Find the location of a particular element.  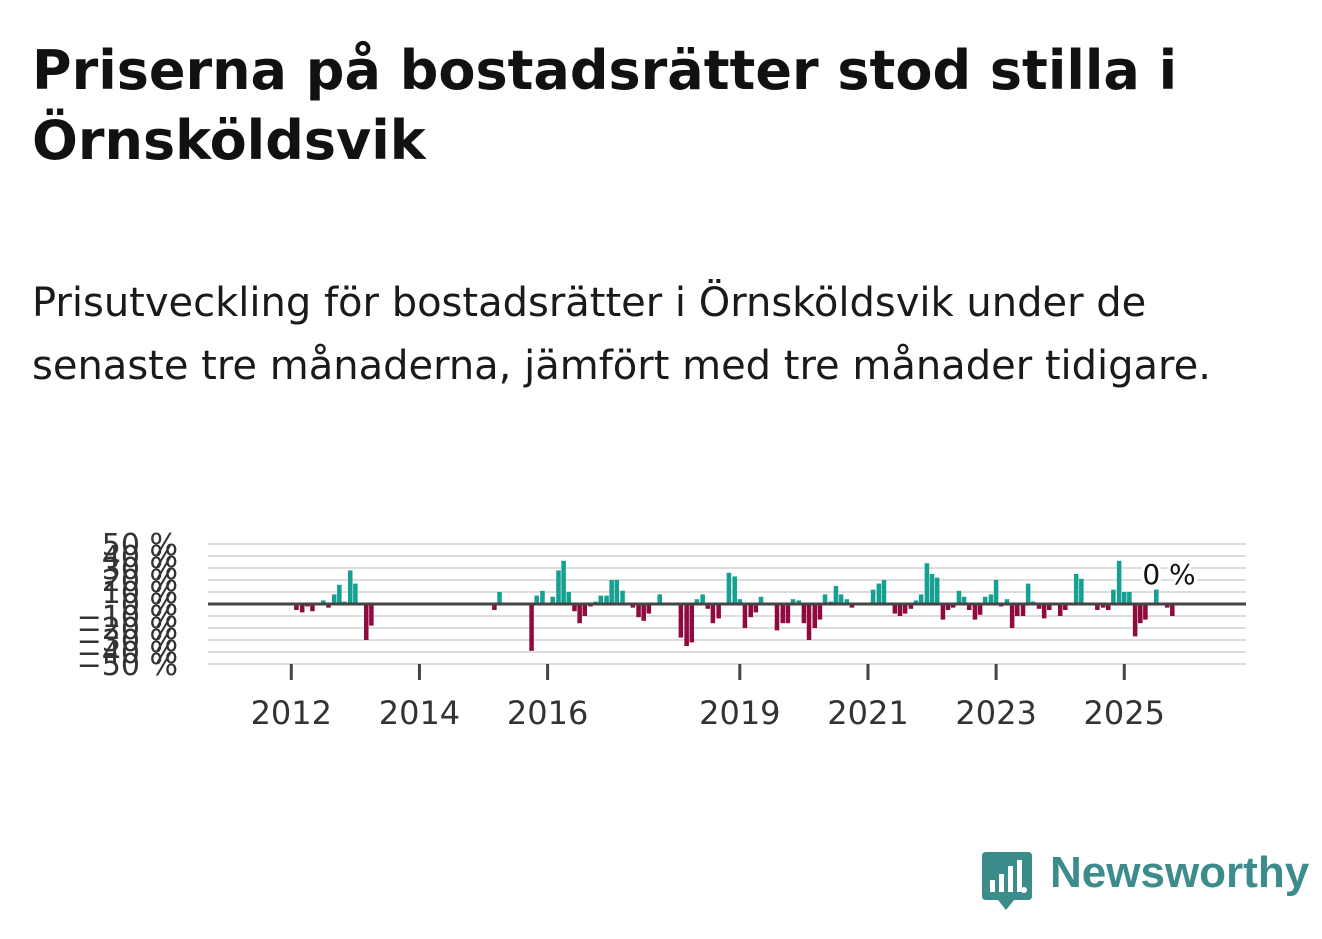

x-tick-label: 2012 is located at coordinates (291, 713).